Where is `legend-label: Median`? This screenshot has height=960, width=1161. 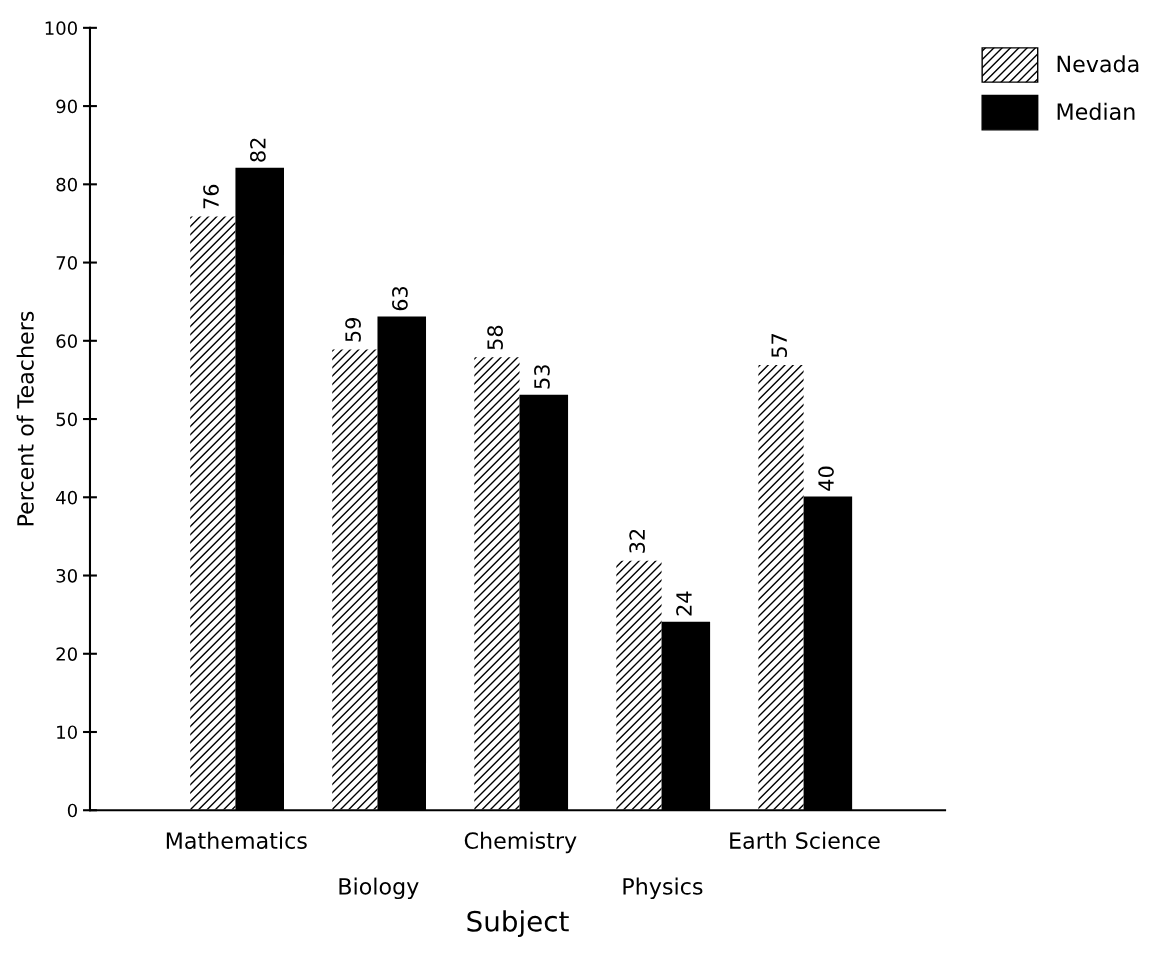
legend-label: Median is located at coordinates (1096, 111).